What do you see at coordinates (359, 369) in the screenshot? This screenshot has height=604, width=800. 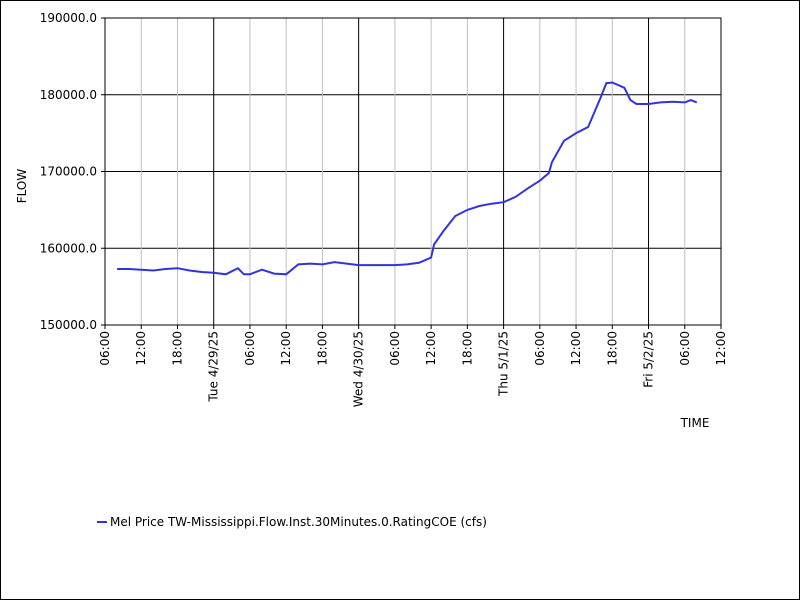 I see `x-tick-label: Wed 4/30/25` at bounding box center [359, 369].